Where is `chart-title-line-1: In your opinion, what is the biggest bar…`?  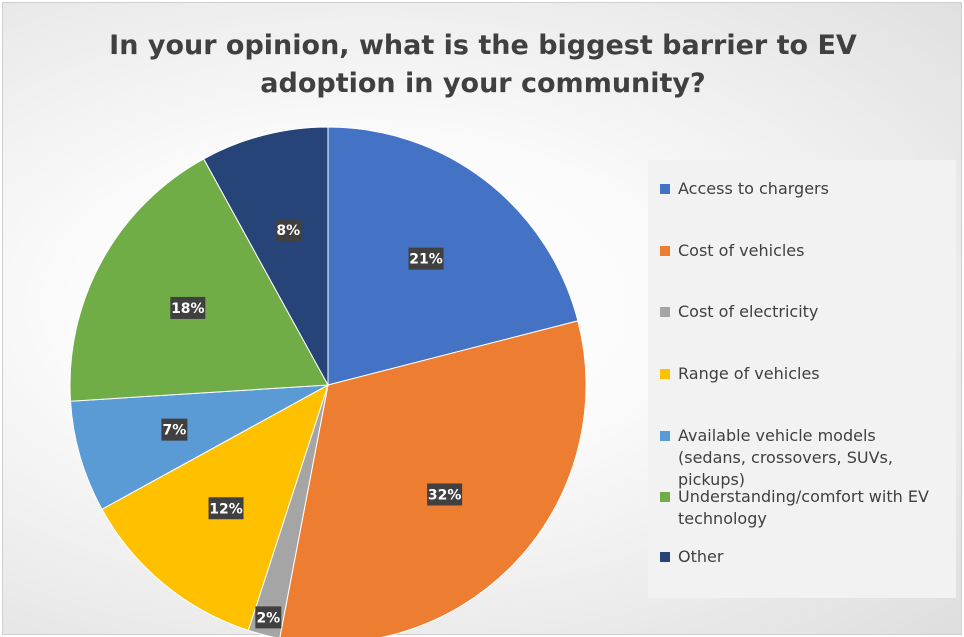
chart-title-line-1: In your opinion, what is the biggest bar… is located at coordinates (483, 45).